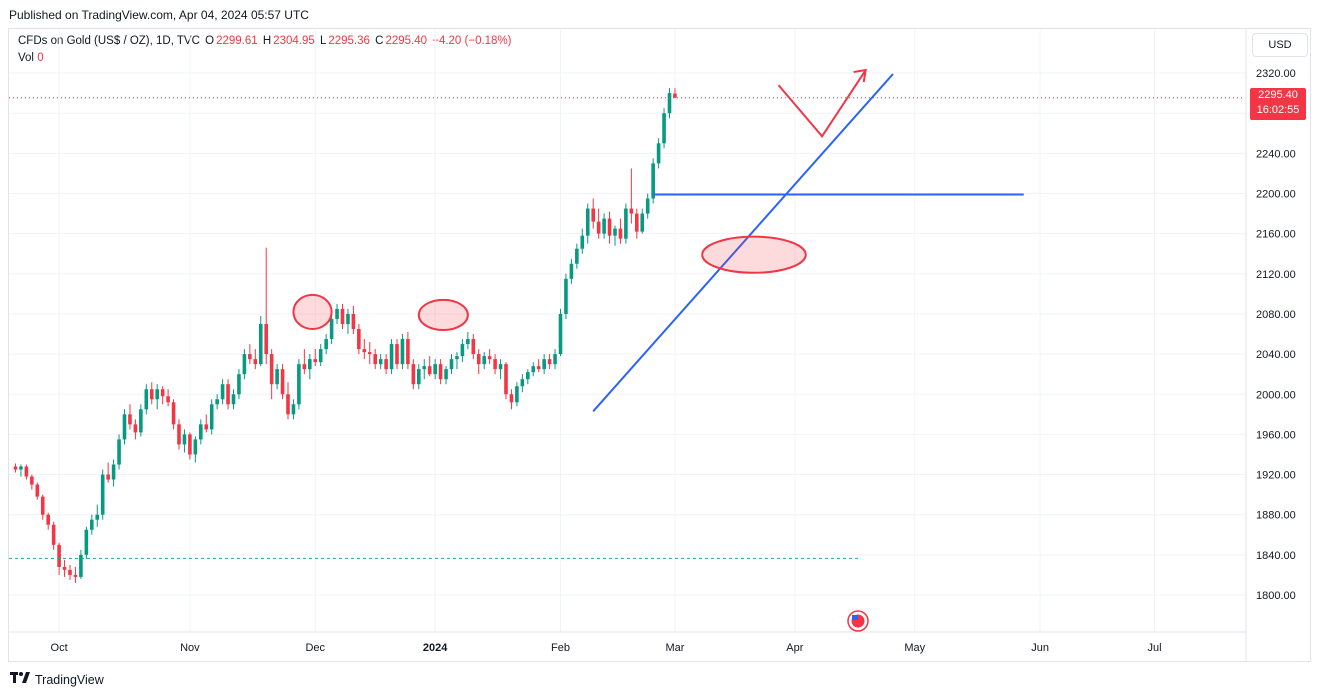  I want to click on footer-brand: TradingView, so click(69, 679).